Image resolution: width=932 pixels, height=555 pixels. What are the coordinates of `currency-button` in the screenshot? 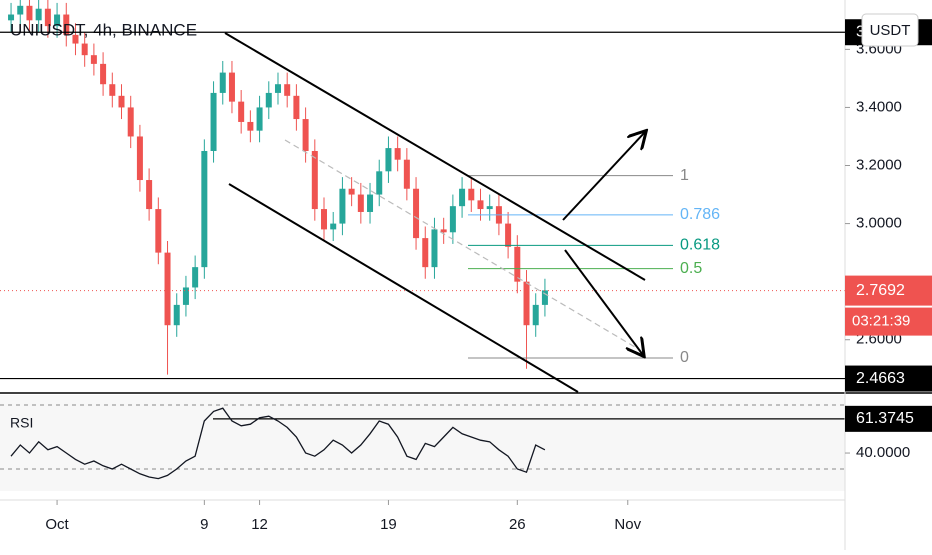 It's located at (890, 30).